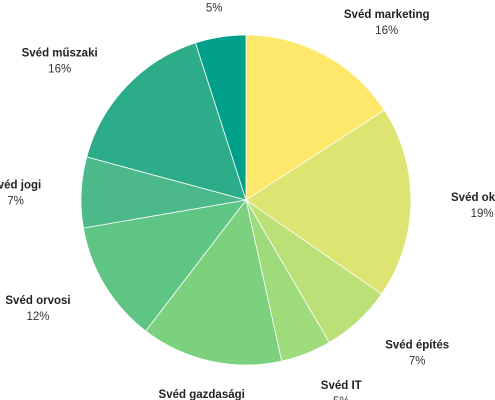 The height and width of the screenshot is (400, 495). I want to click on slice-value-sved-epites: 7%, so click(417, 362).